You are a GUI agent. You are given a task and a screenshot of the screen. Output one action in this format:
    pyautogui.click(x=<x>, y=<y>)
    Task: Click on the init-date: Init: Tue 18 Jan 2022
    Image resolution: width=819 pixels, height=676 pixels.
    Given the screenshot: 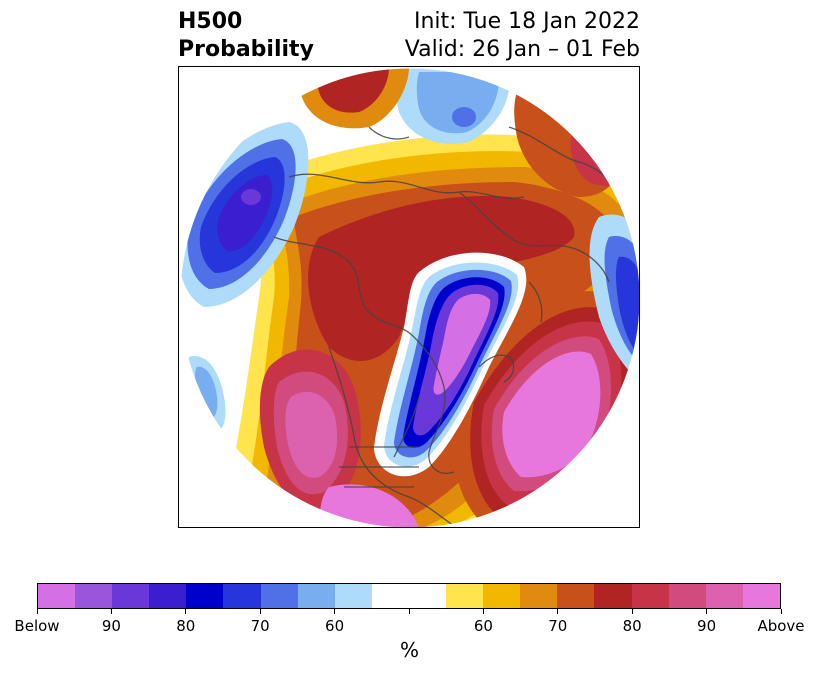 What is the action you would take?
    pyautogui.click(x=526, y=21)
    